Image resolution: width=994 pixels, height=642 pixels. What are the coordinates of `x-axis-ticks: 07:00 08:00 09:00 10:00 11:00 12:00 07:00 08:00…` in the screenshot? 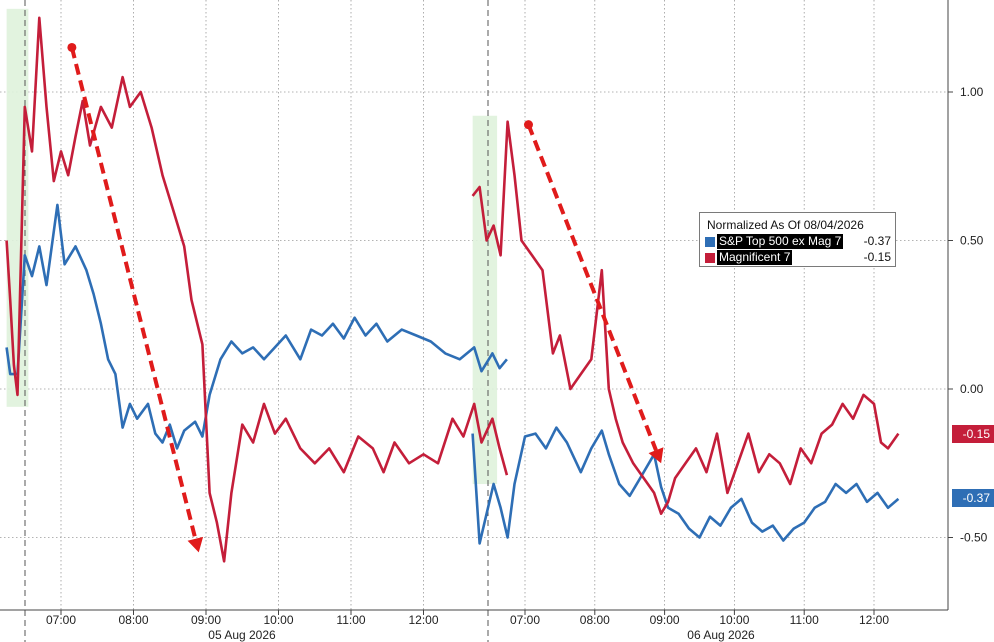 It's located at (467, 618).